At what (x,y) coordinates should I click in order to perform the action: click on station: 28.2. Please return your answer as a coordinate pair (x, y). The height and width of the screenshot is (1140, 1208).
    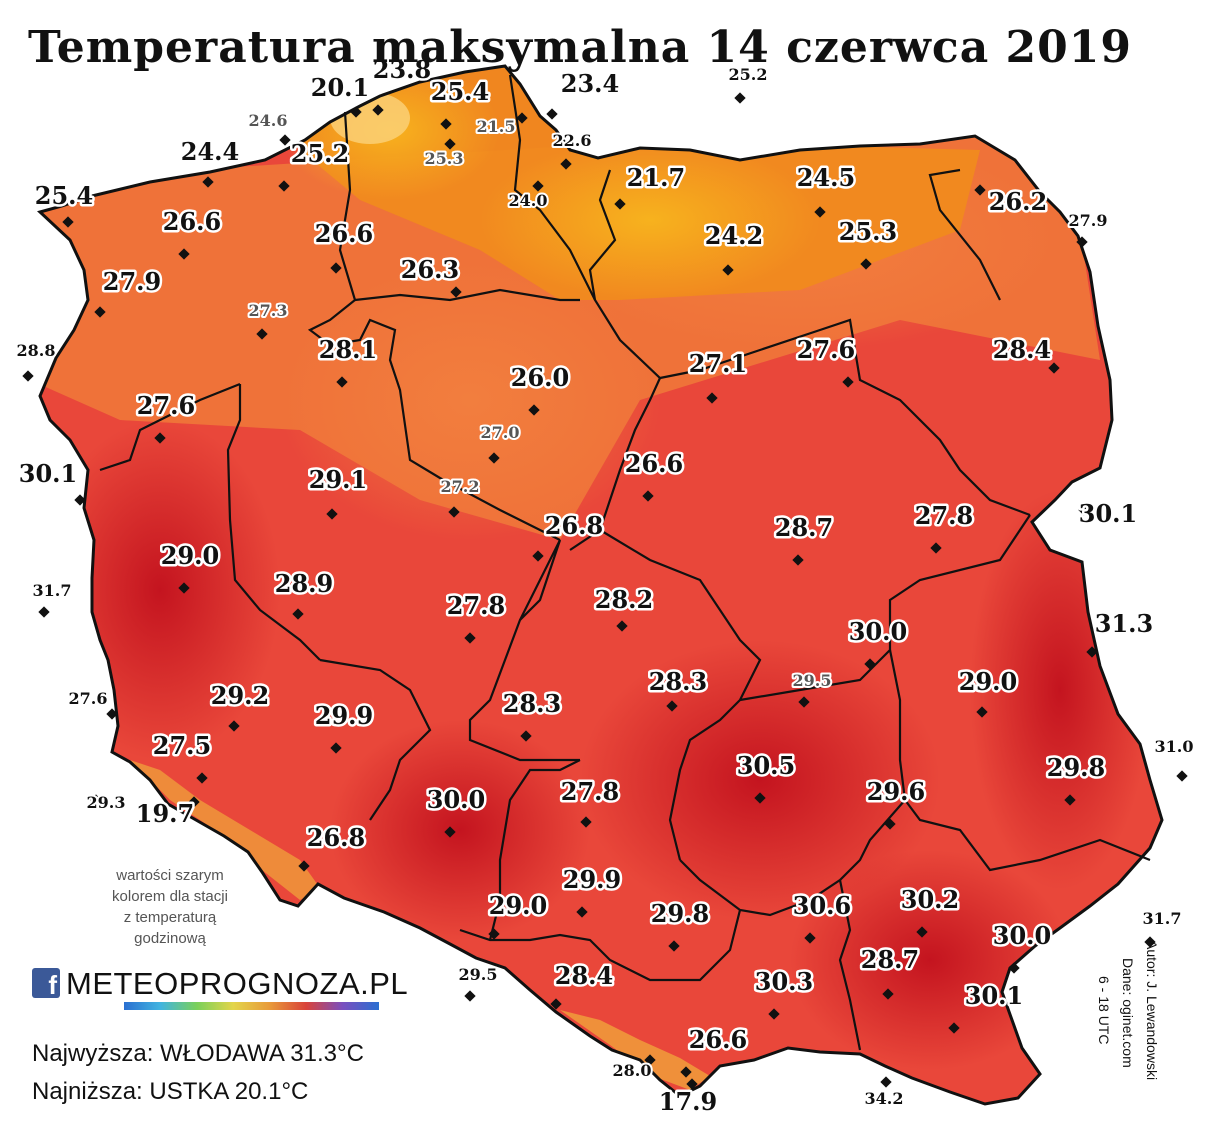
    Looking at the image, I should click on (624, 607).